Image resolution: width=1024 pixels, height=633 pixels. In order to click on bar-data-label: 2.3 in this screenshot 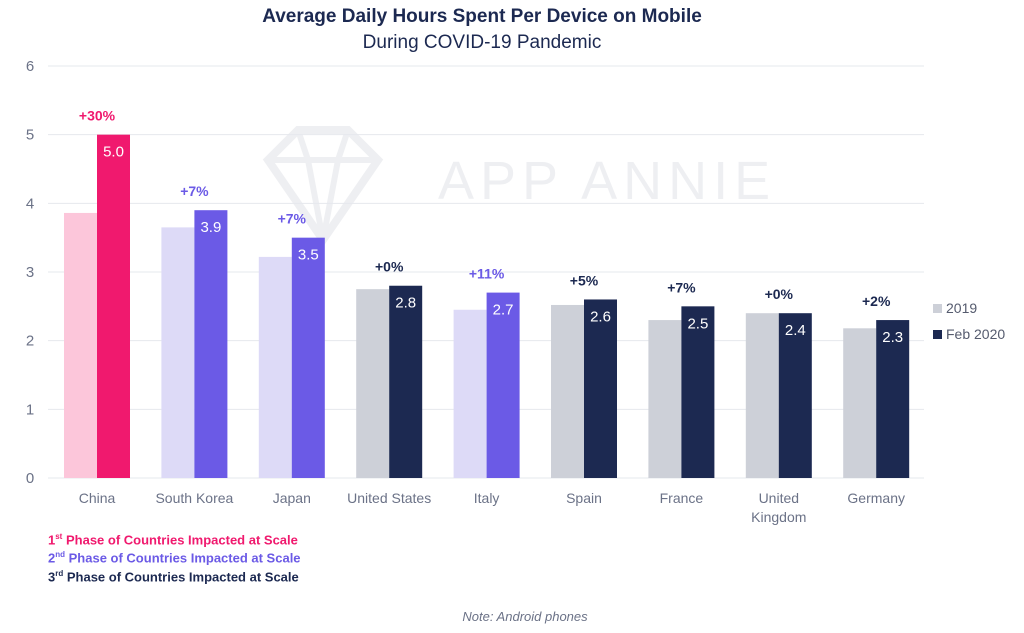, I will do `click(892, 337)`.